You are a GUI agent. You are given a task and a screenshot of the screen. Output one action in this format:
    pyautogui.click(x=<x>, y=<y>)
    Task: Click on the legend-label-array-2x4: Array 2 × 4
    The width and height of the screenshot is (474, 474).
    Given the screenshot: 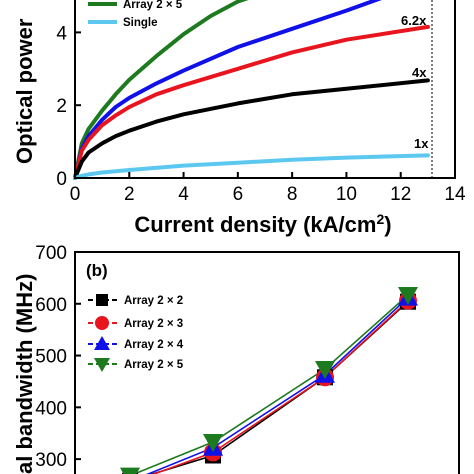 What is the action you would take?
    pyautogui.click(x=154, y=345)
    